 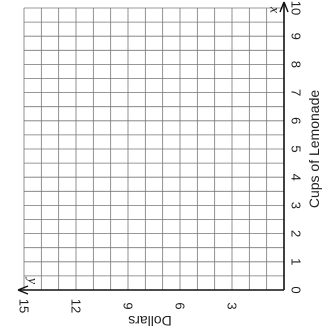 What do you see at coordinates (296, 8) in the screenshot?
I see `x-tick-label: 10` at bounding box center [296, 8].